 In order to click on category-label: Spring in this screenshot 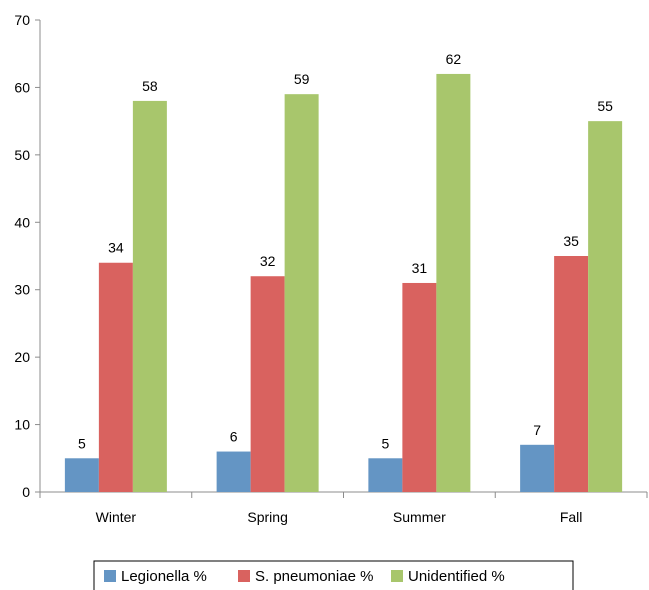, I will do `click(267, 517)`.